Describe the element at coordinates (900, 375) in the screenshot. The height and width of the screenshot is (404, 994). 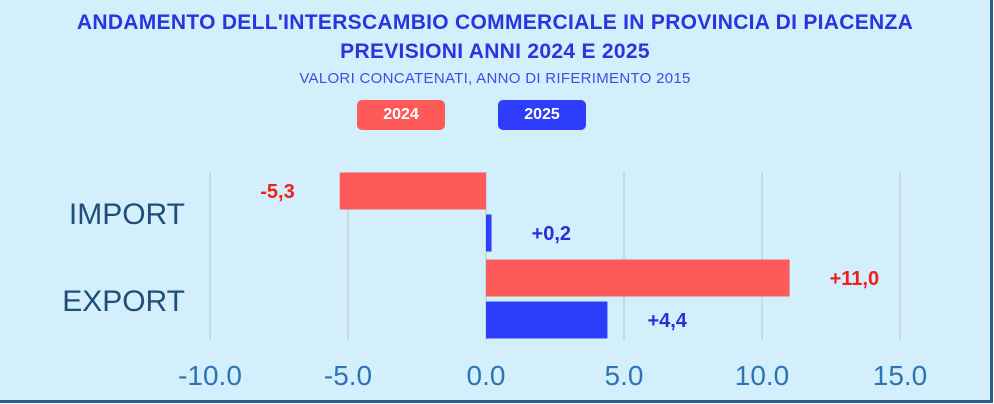
I see `x-tick-label: 15.0` at that location.